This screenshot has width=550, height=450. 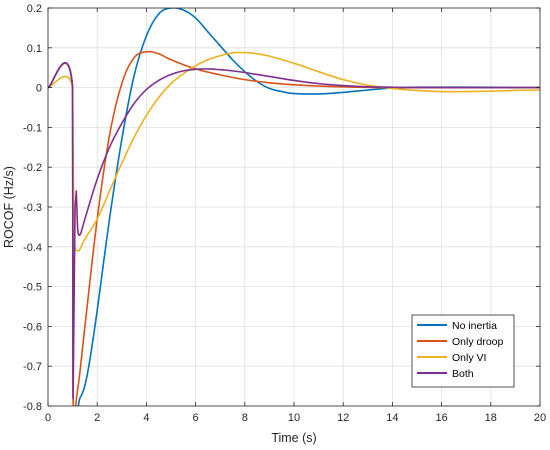 What do you see at coordinates (146, 418) in the screenshot?
I see `x-tick-label: 4` at bounding box center [146, 418].